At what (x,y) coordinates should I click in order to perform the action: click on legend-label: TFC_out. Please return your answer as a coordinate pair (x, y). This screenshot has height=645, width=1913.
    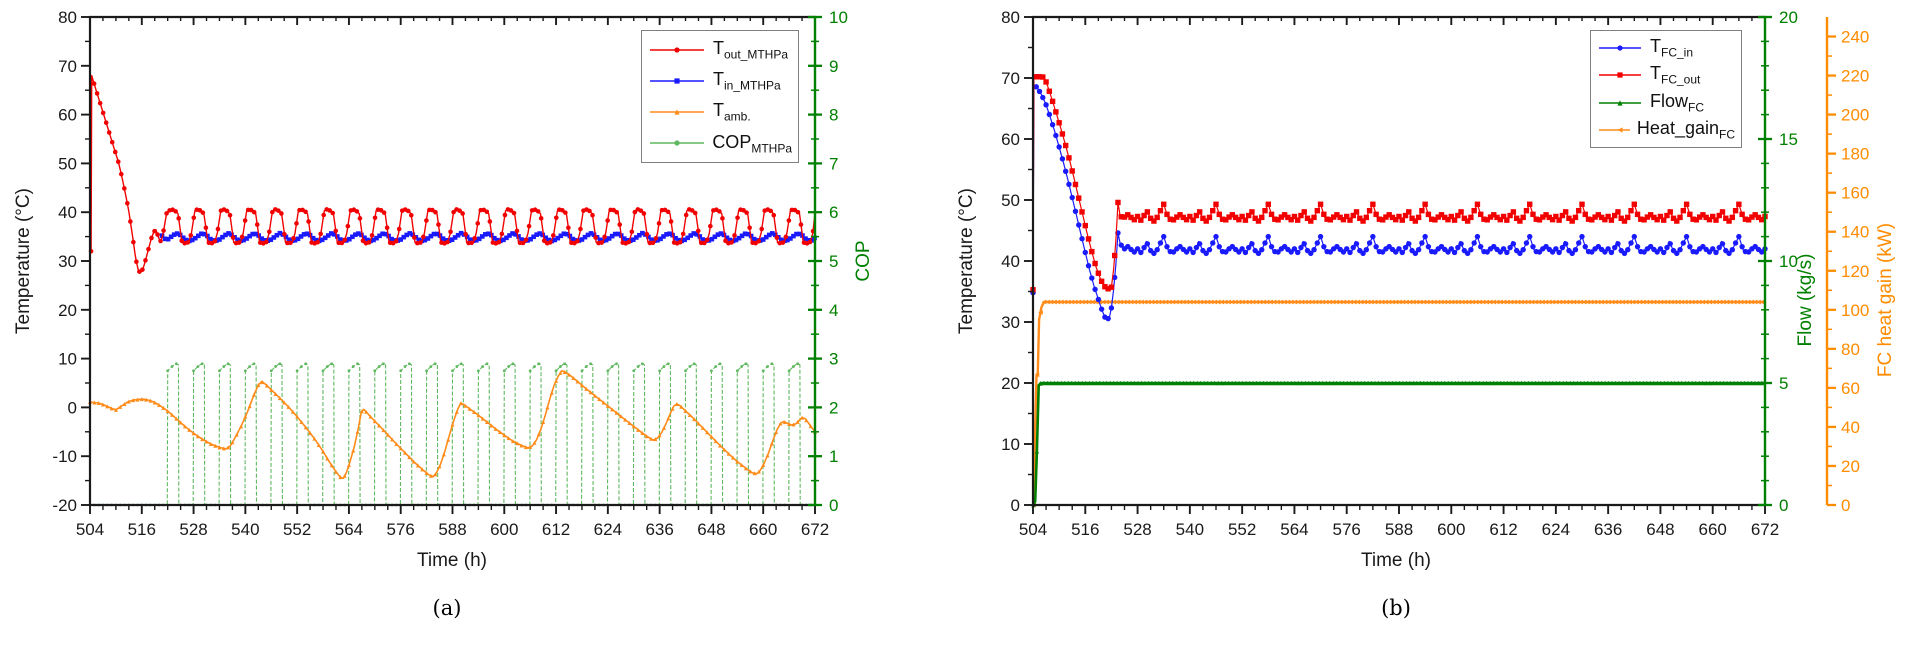
    Looking at the image, I should click on (1675, 75).